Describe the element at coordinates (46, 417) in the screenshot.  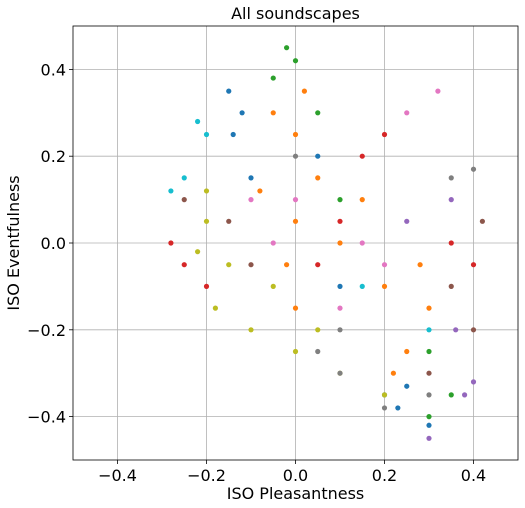
I see `y-tick-label: −0.4` at that location.